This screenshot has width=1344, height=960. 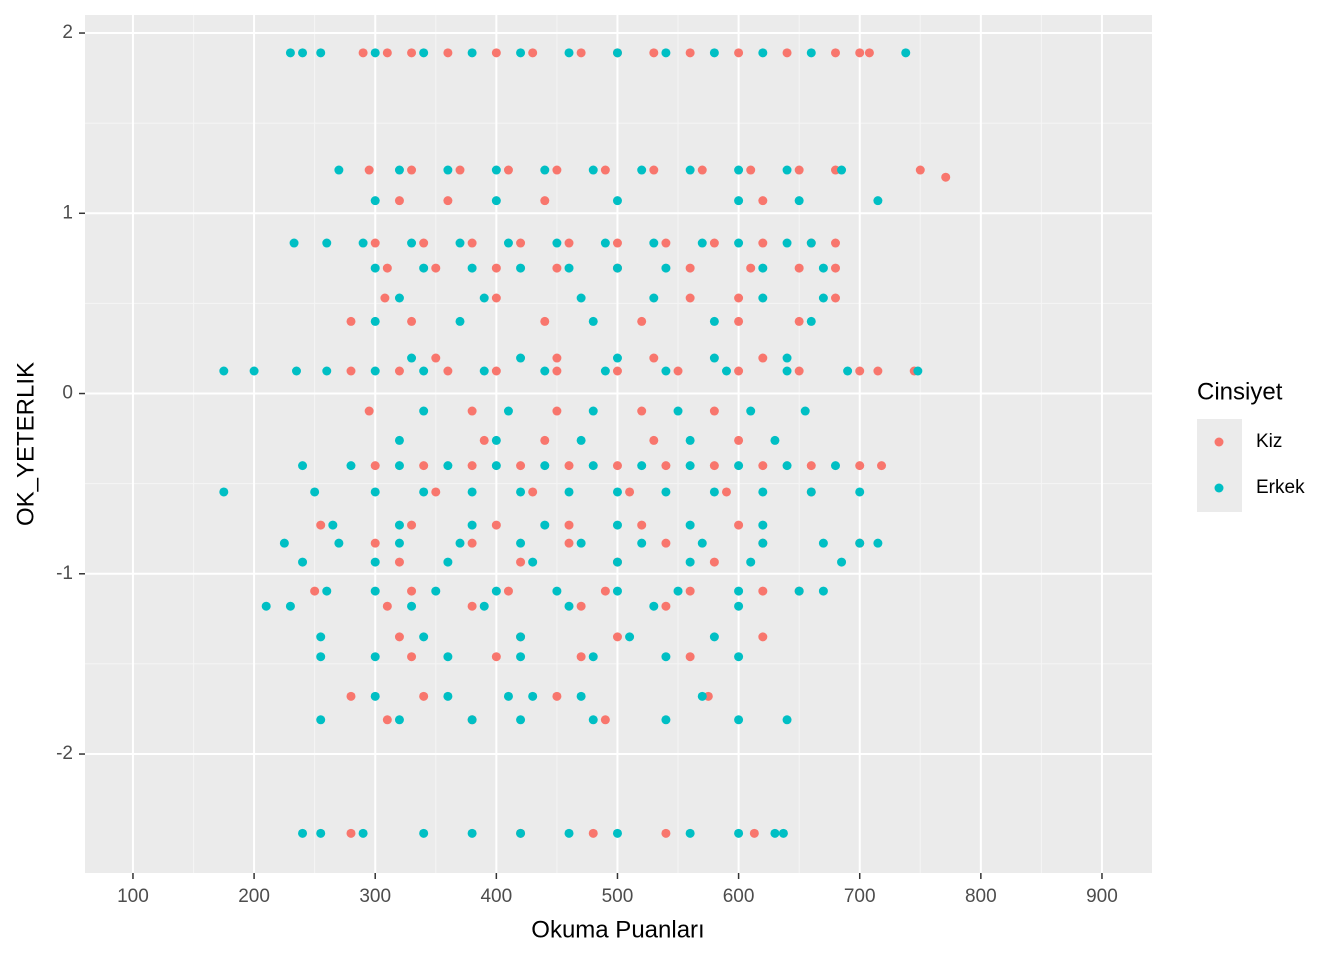 What do you see at coordinates (1280, 487) in the screenshot?
I see `legend-label: Erkek` at bounding box center [1280, 487].